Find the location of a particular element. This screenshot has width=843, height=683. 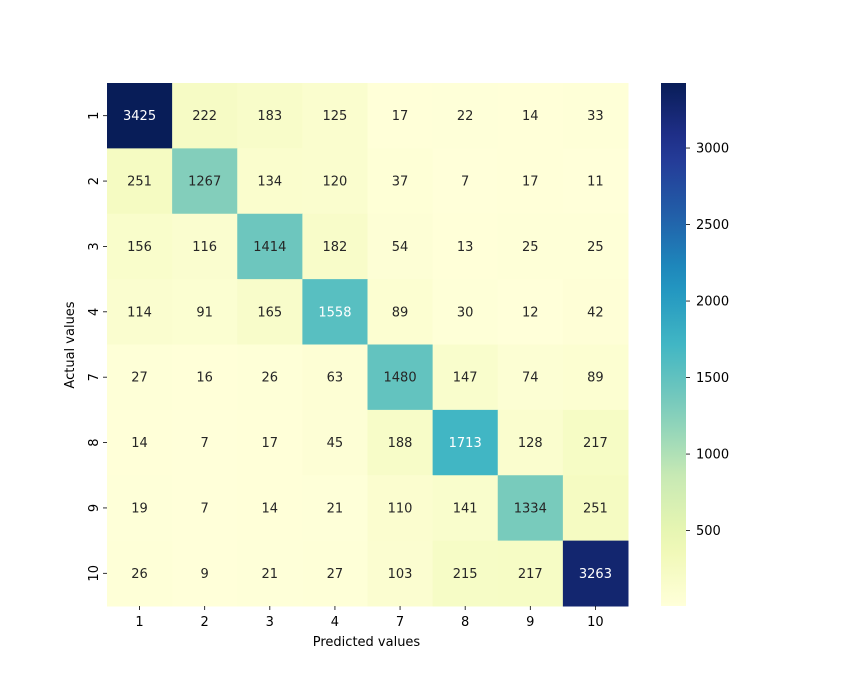

y-tick-label: 2 is located at coordinates (94, 181).